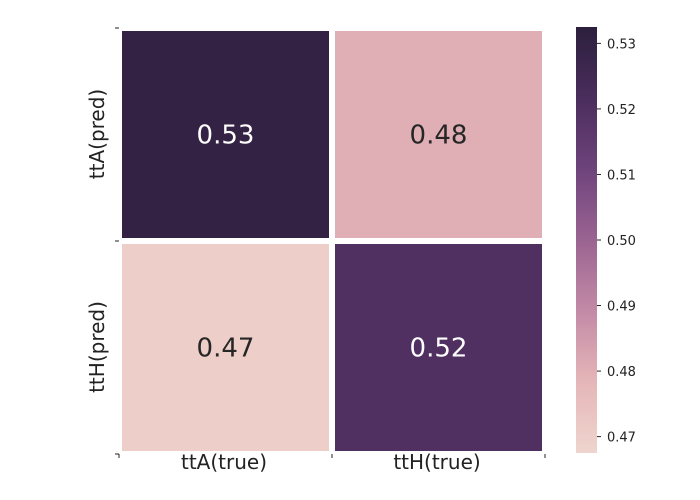 This screenshot has width=700, height=500. I want to click on cell-value-label: 0.52, so click(439, 349).